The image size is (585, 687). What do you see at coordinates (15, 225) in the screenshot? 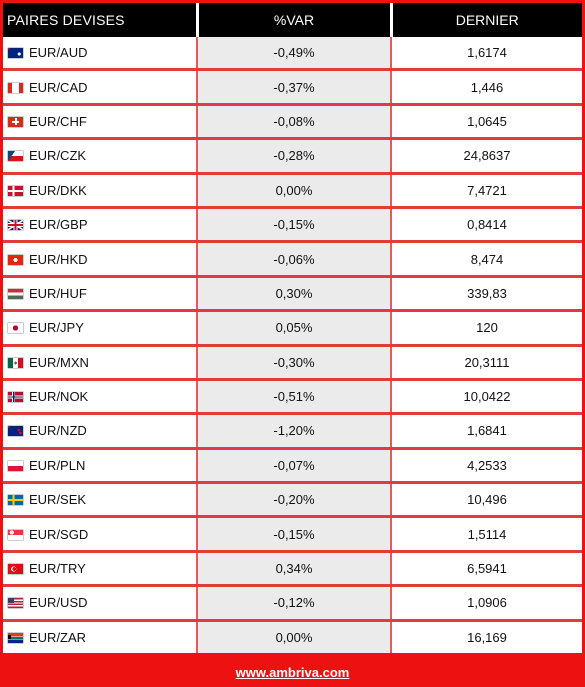
I see `uk-flag-icon` at bounding box center [15, 225].